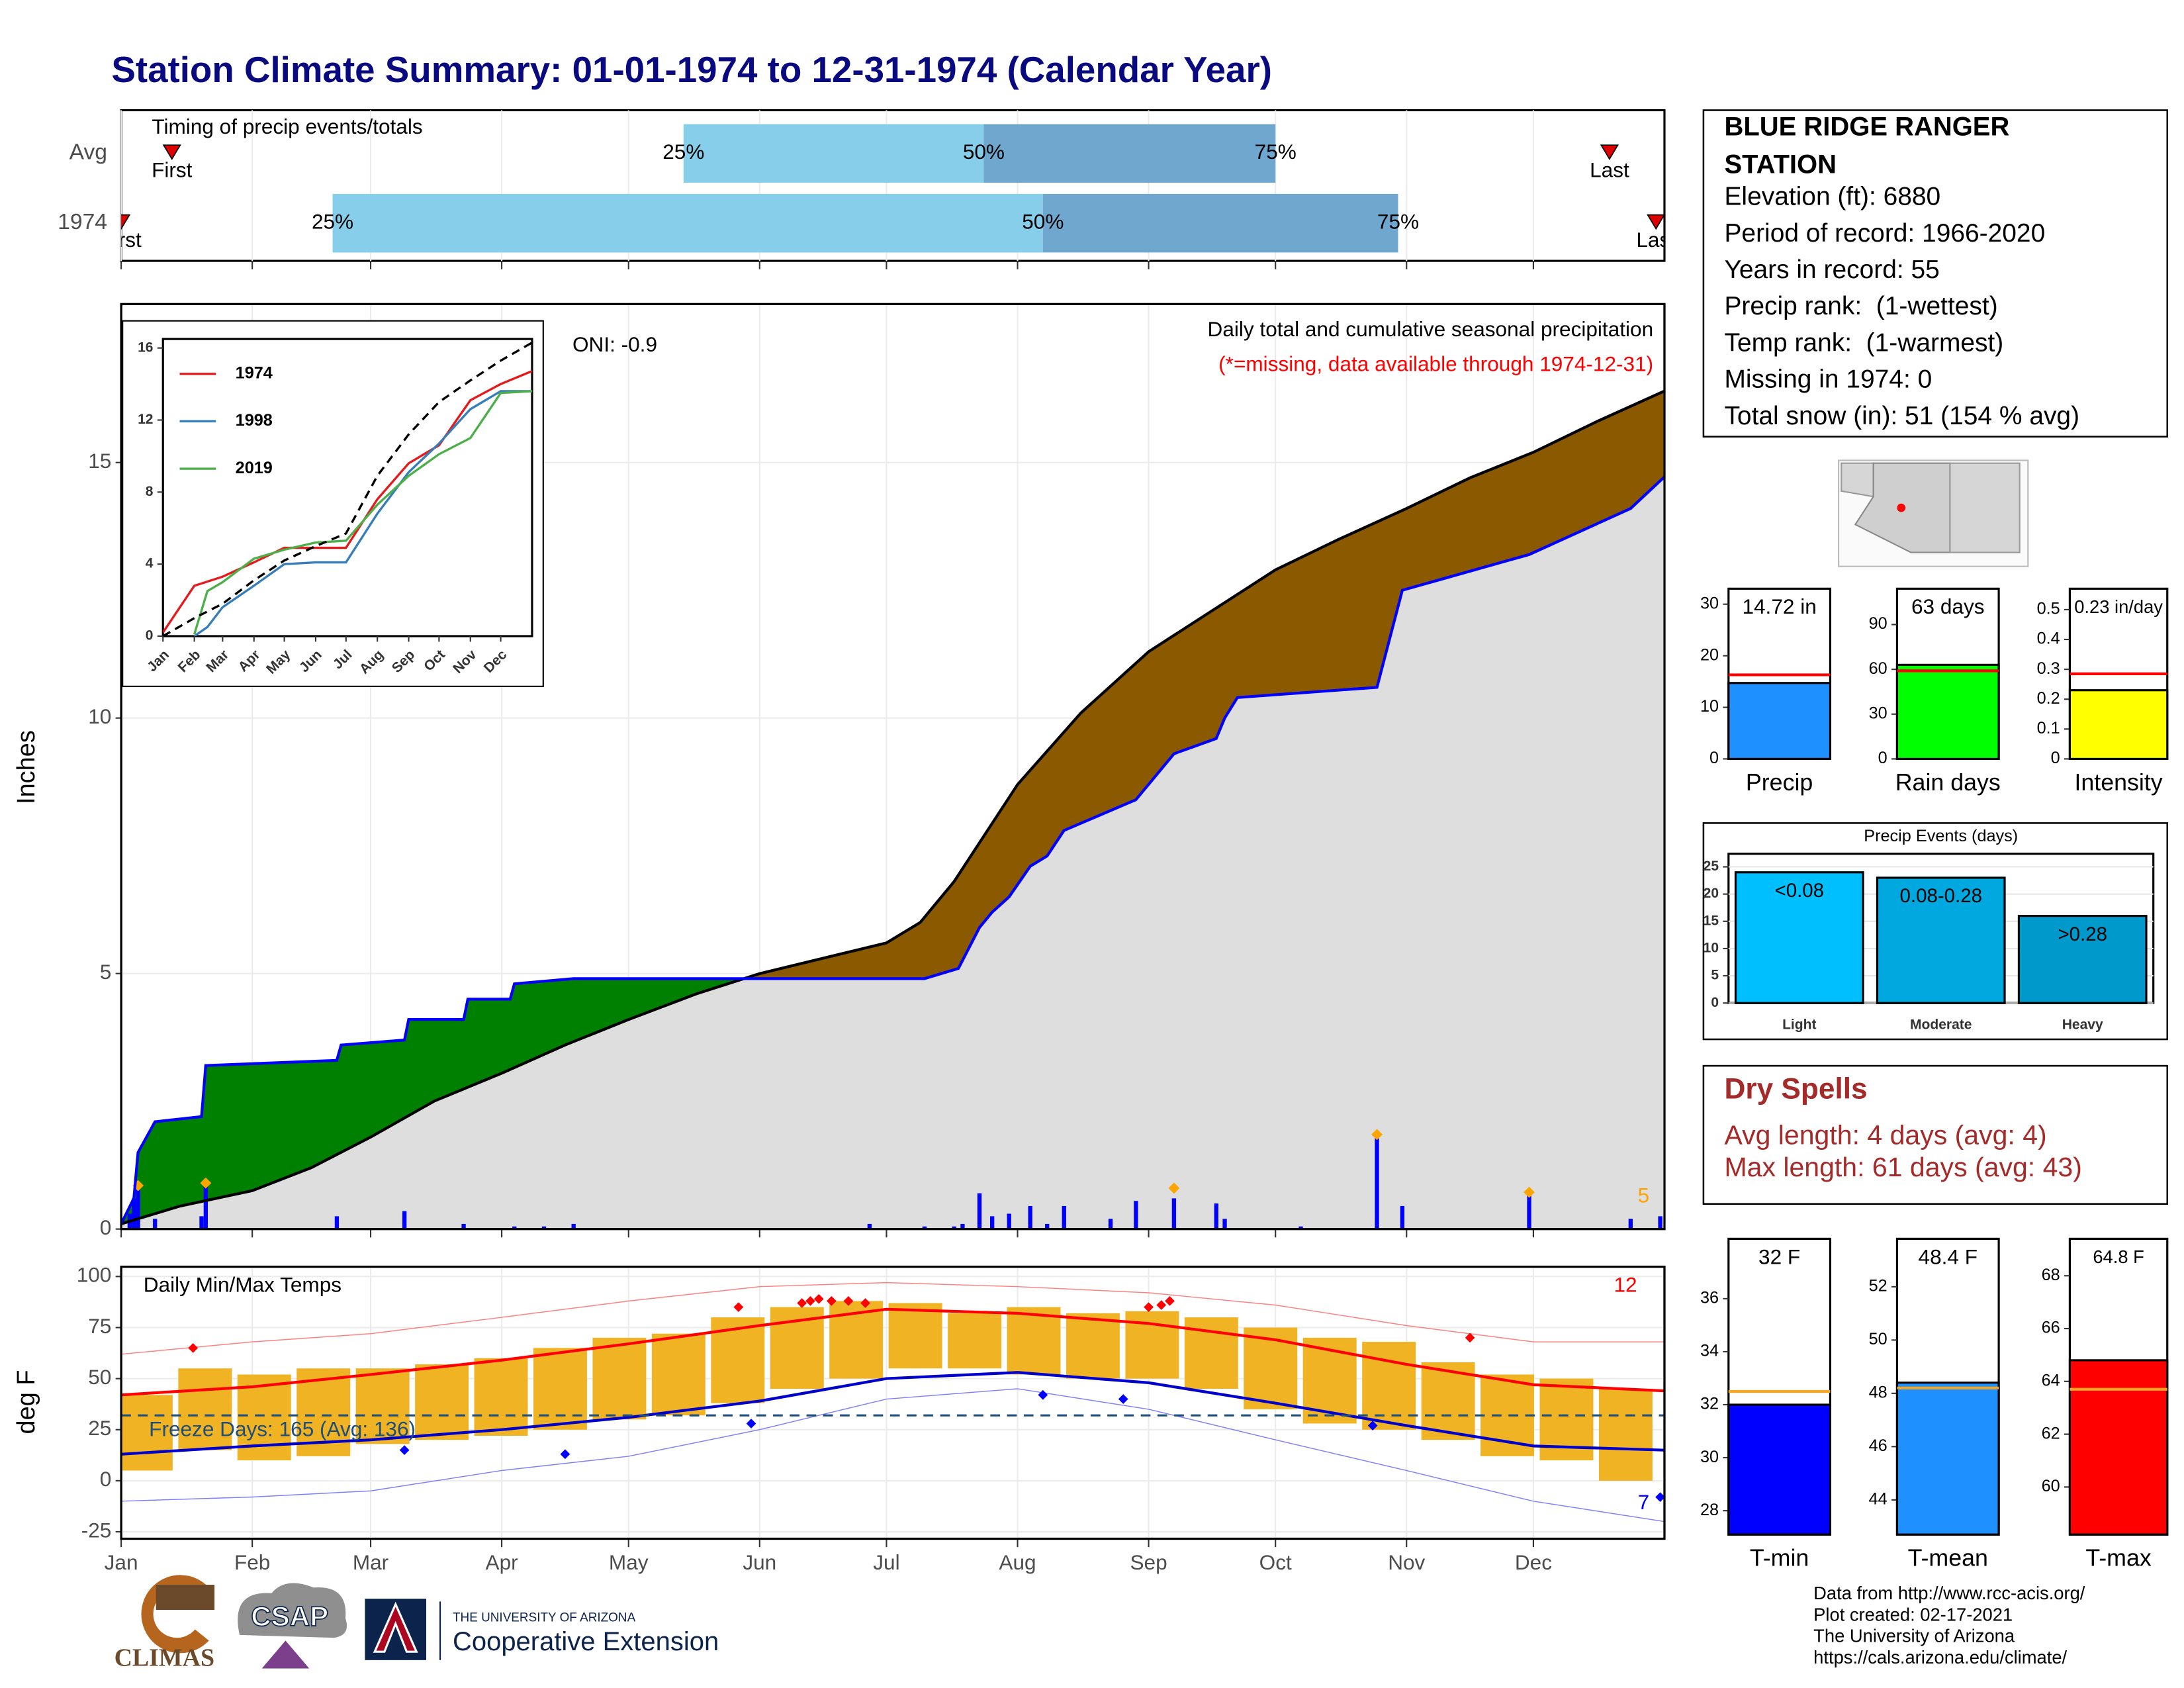 This screenshot has width=2184, height=1688. Describe the element at coordinates (1878, 623) in the screenshot. I see `y-tick-label: 90` at that location.